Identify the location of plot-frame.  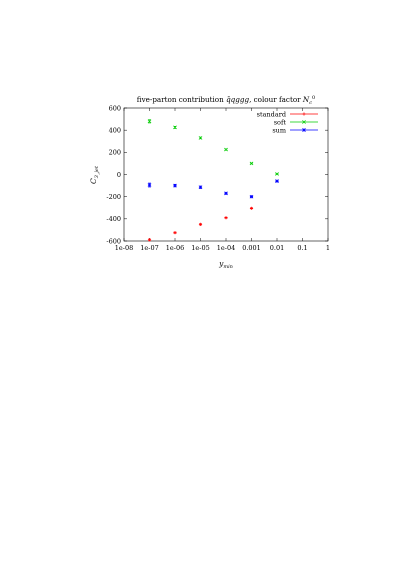
(226, 174).